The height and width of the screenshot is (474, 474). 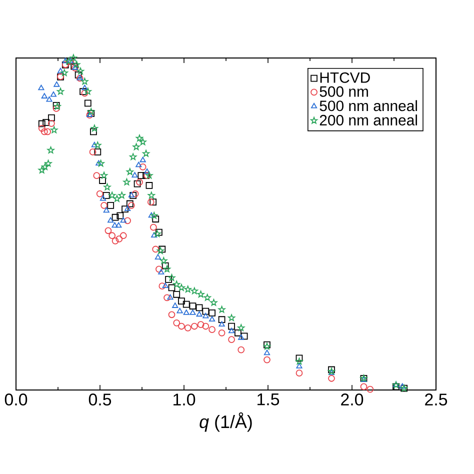 What do you see at coordinates (100, 400) in the screenshot?
I see `x-tick-label: 0.5` at bounding box center [100, 400].